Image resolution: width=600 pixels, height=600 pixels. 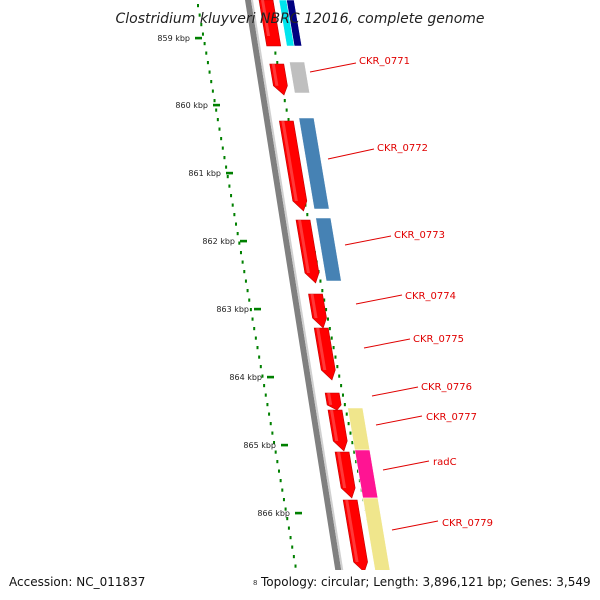 What do you see at coordinates (218, 241) in the screenshot?
I see `tick-label: 862 kbp` at bounding box center [218, 241].